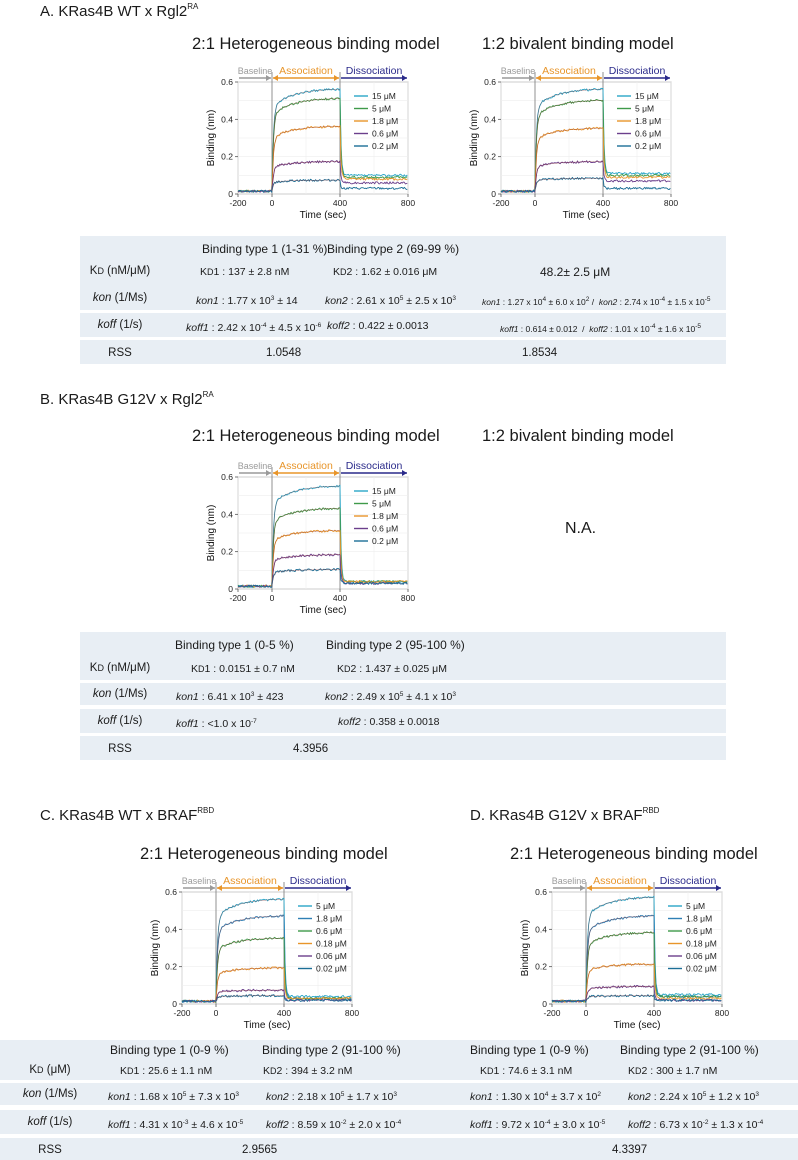  Describe the element at coordinates (331, 1050) in the screenshot. I see `table-c-header-2: Binding type 2 (91-100 %)` at that location.